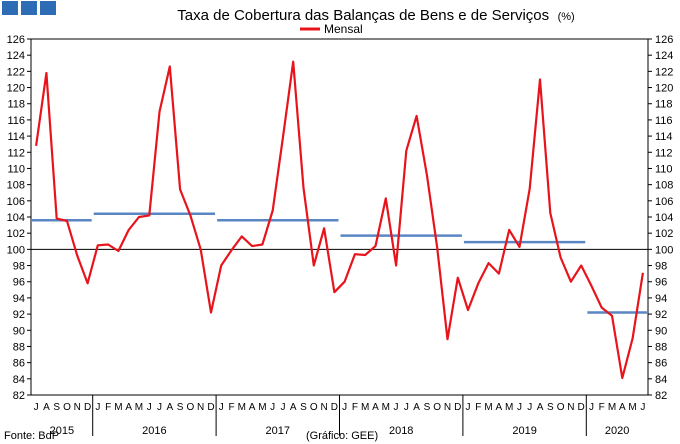 This screenshot has width=680, height=444. Describe the element at coordinates (154, 431) in the screenshot. I see `year-label-2016: 2016` at that location.